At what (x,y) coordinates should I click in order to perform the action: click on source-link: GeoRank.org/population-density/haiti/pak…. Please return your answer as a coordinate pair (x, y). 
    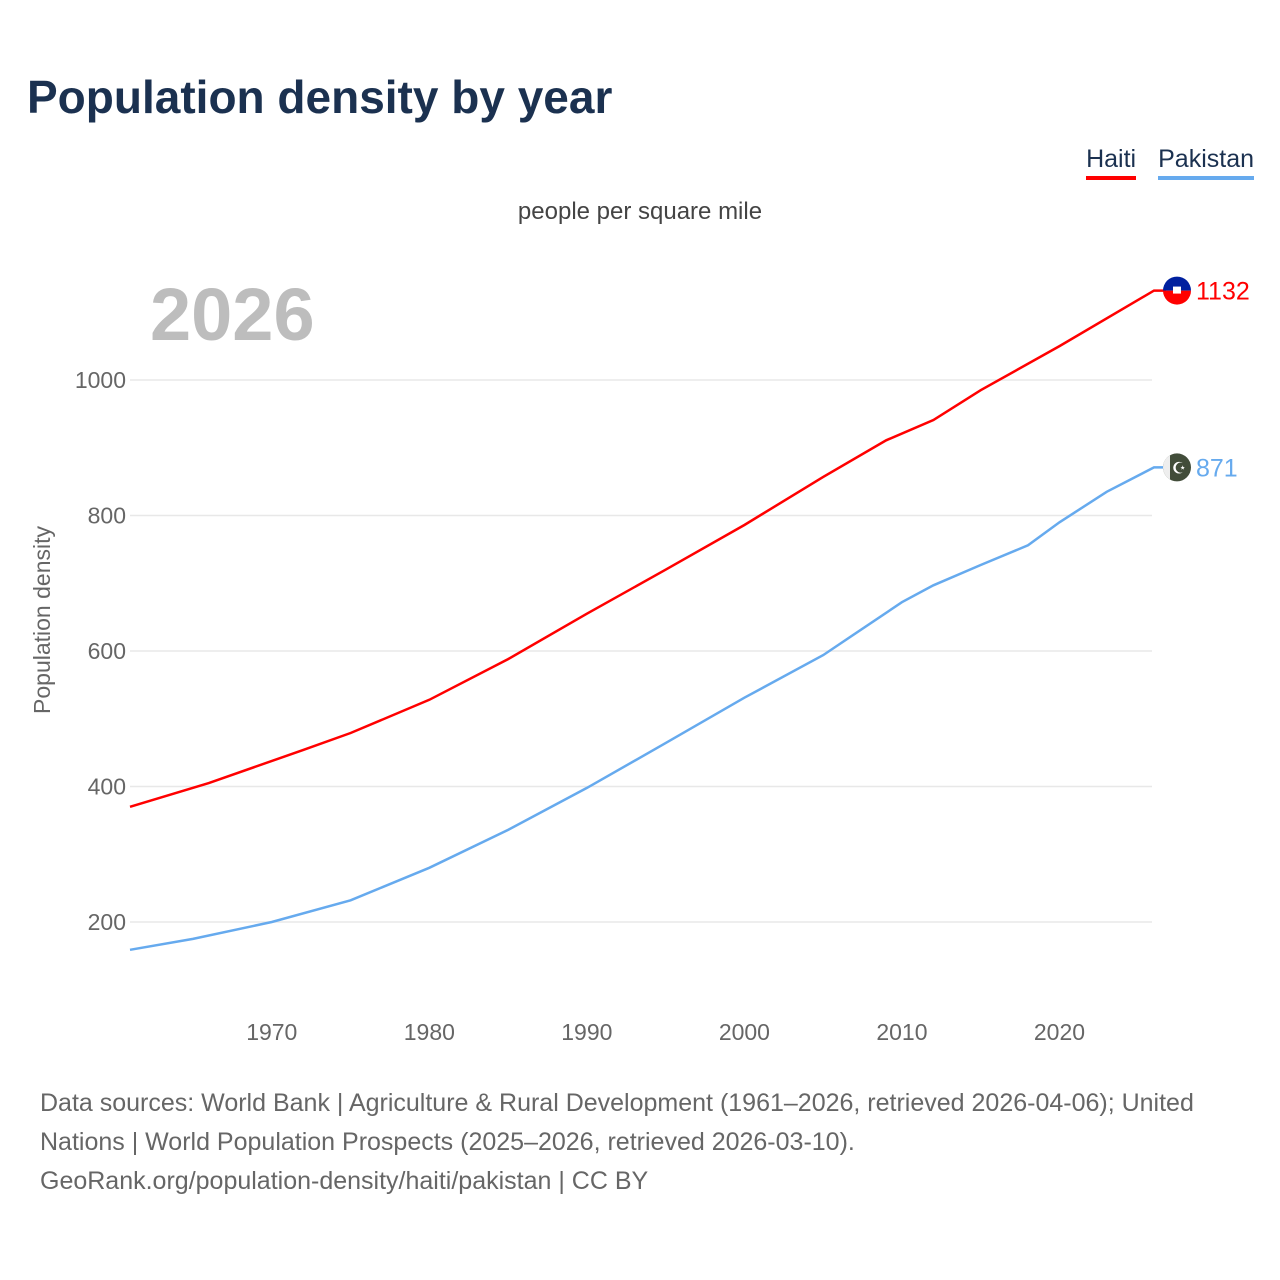
    Looking at the image, I should click on (344, 1181).